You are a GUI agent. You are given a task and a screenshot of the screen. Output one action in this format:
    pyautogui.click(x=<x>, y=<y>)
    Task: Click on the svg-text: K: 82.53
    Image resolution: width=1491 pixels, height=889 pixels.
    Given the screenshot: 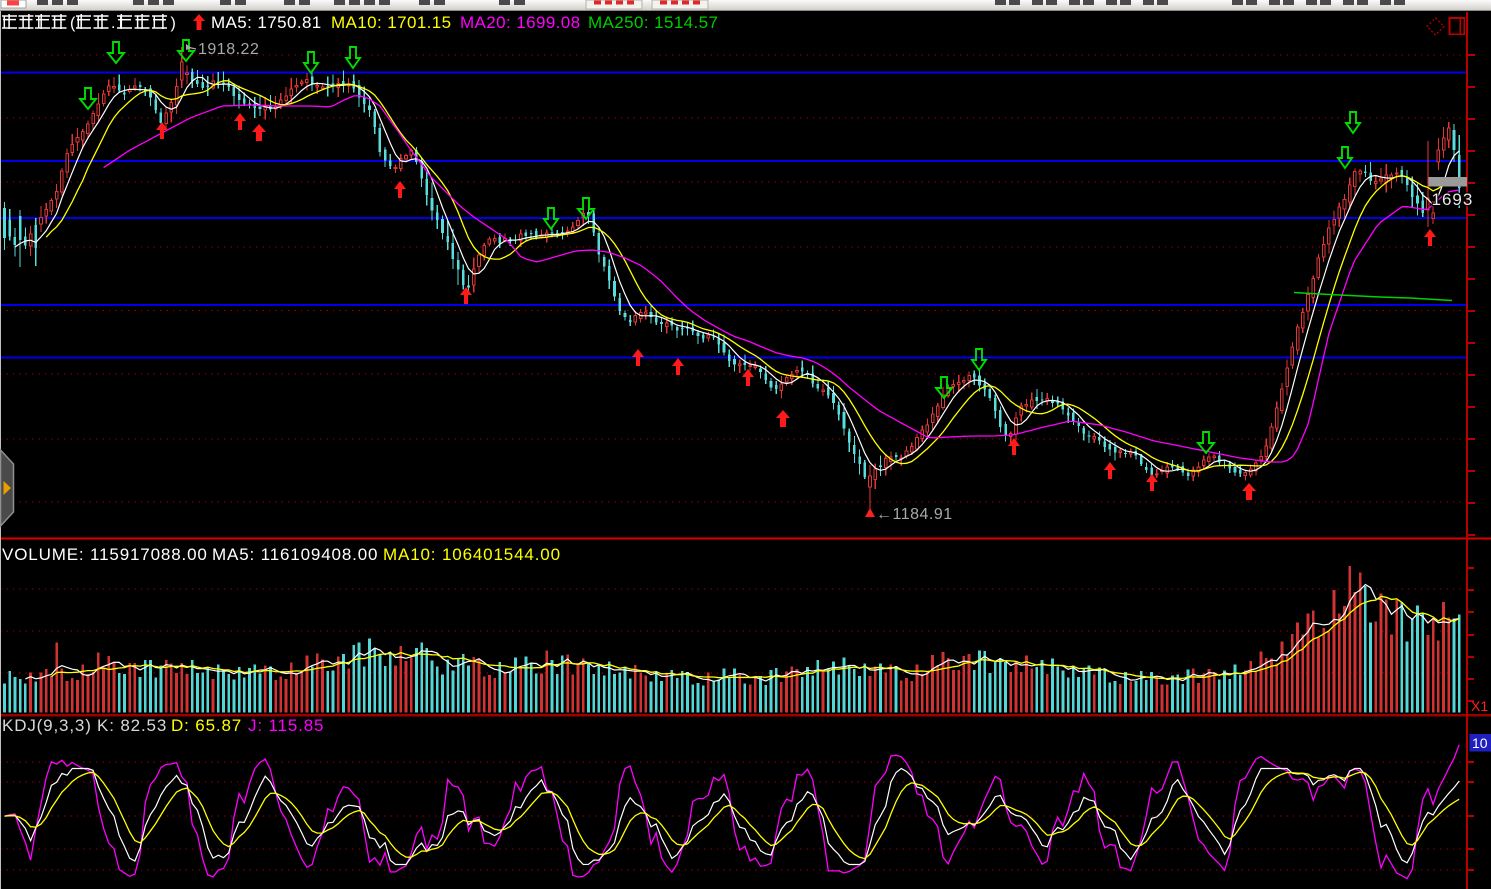 What is the action you would take?
    pyautogui.click(x=132, y=725)
    